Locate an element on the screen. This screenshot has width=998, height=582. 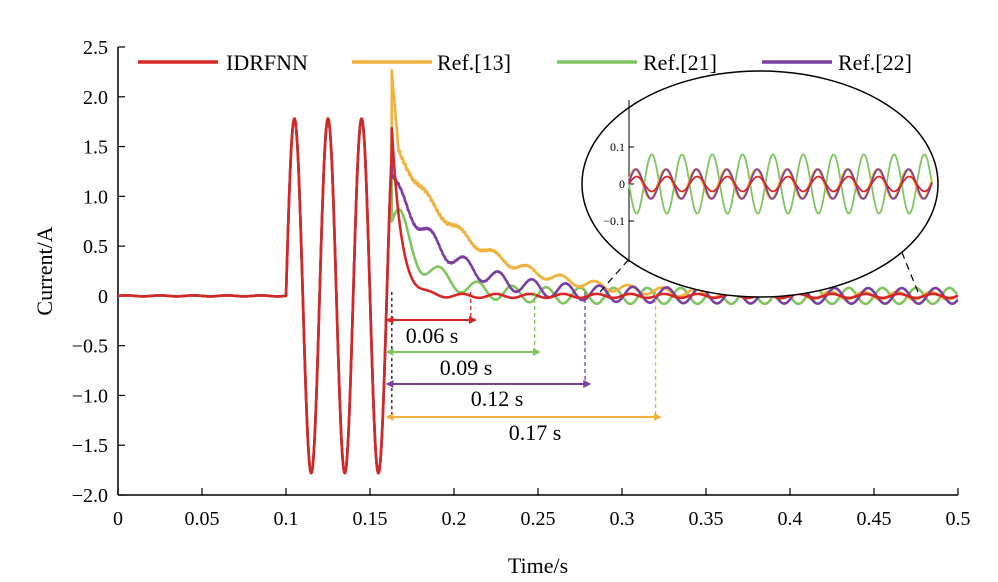
x-tick-label: 0.45 is located at coordinates (874, 519).